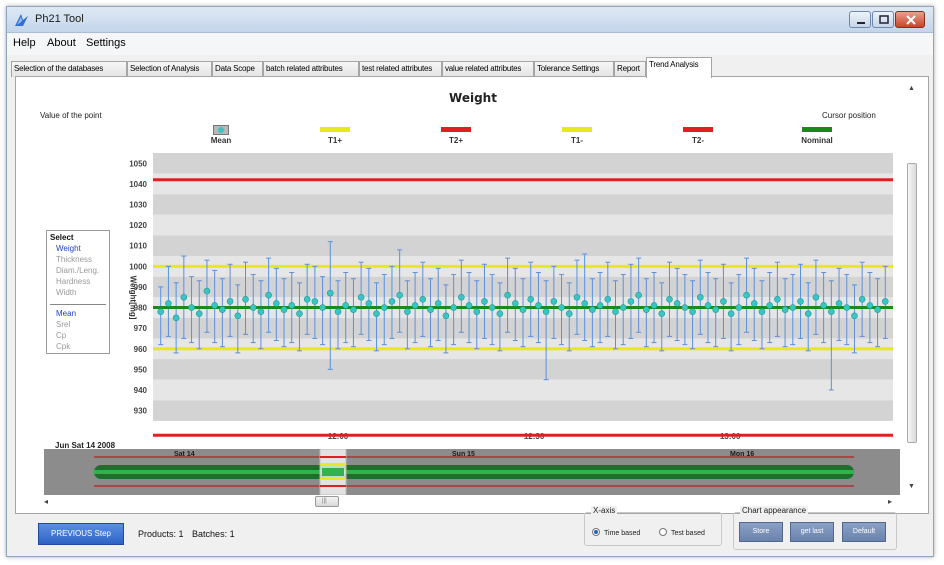  Describe the element at coordinates (574, 69) in the screenshot. I see `tab-tolerance-settings: Tolerance Settings` at that location.